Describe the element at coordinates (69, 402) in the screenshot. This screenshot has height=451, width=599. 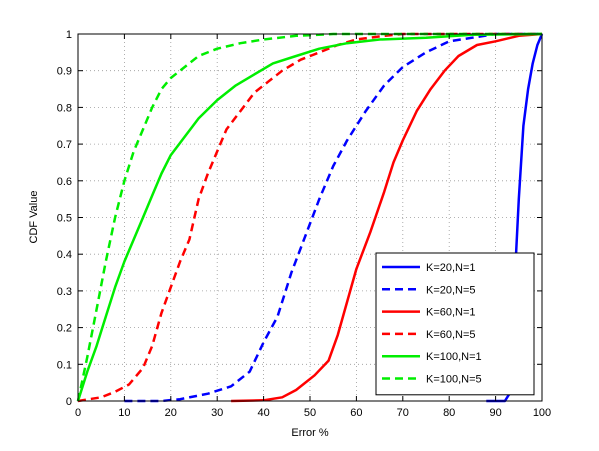
I see `y-tick-label: 0` at that location.